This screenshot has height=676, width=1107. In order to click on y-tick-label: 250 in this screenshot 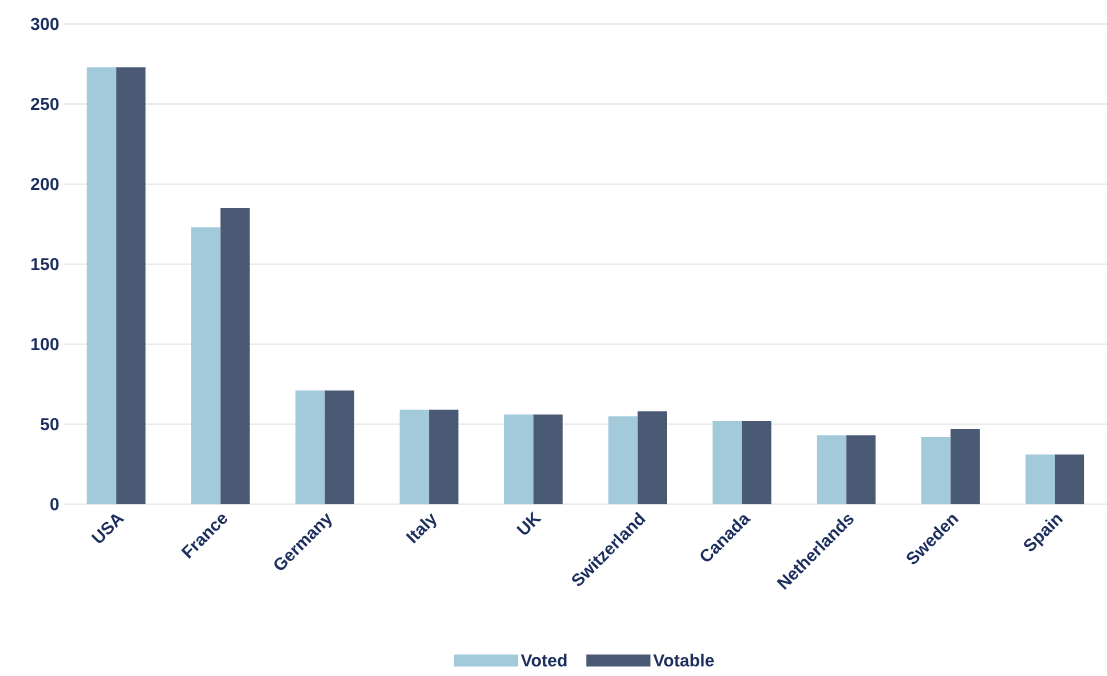, I will do `click(44, 104)`.